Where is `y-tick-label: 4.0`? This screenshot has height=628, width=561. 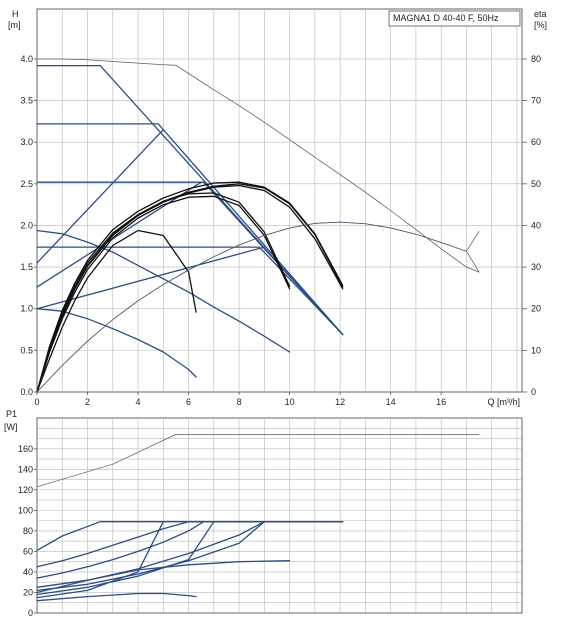
y-tick-label: 4.0 is located at coordinates (26, 59).